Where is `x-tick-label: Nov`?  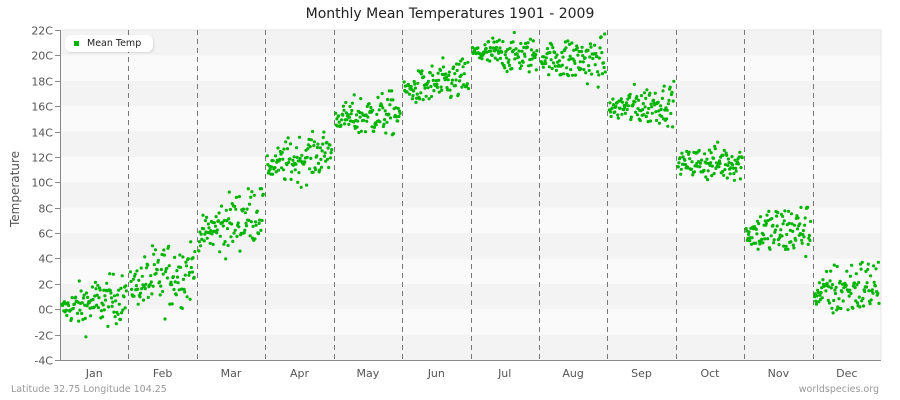 x-tick-label: Nov is located at coordinates (779, 373).